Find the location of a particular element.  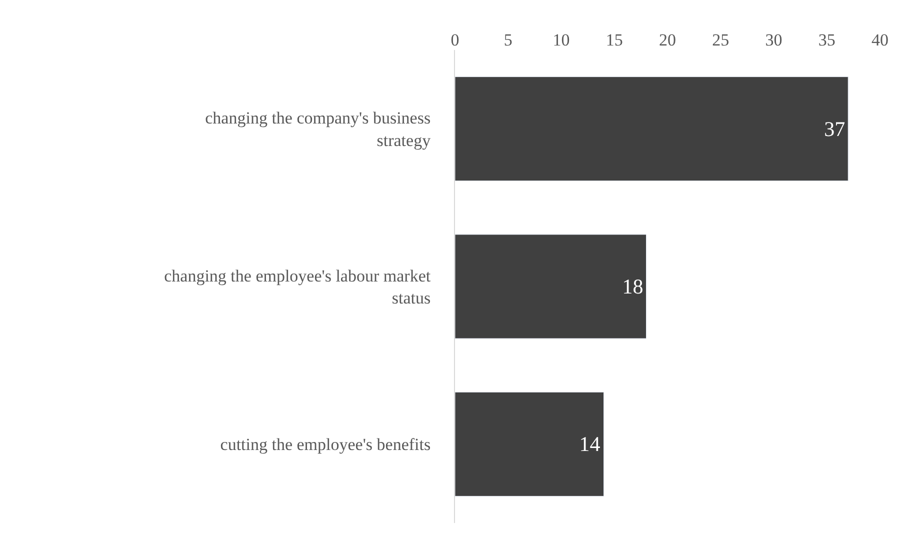

x-tick-label: 35 is located at coordinates (827, 40).